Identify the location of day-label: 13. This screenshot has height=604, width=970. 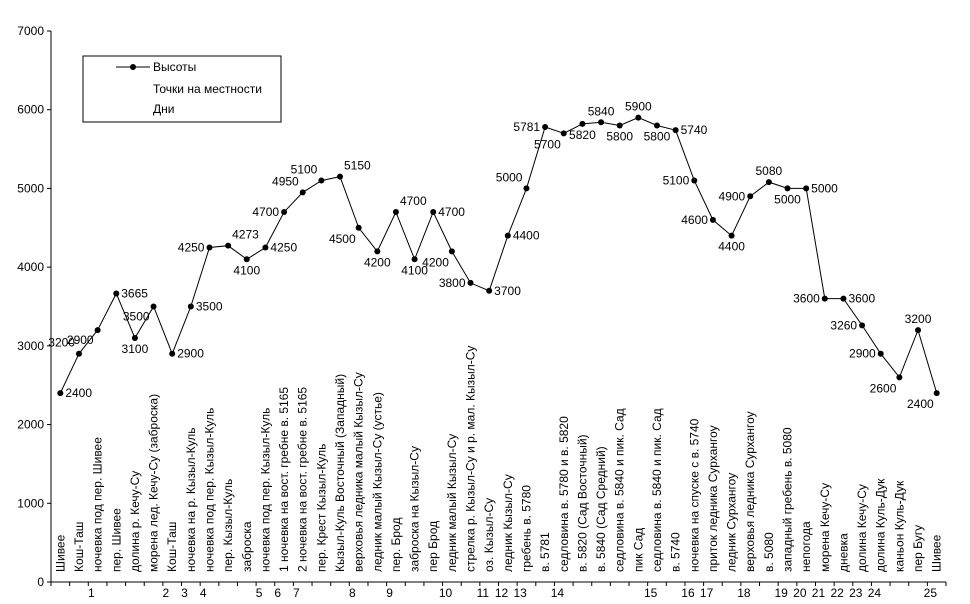
(520, 593).